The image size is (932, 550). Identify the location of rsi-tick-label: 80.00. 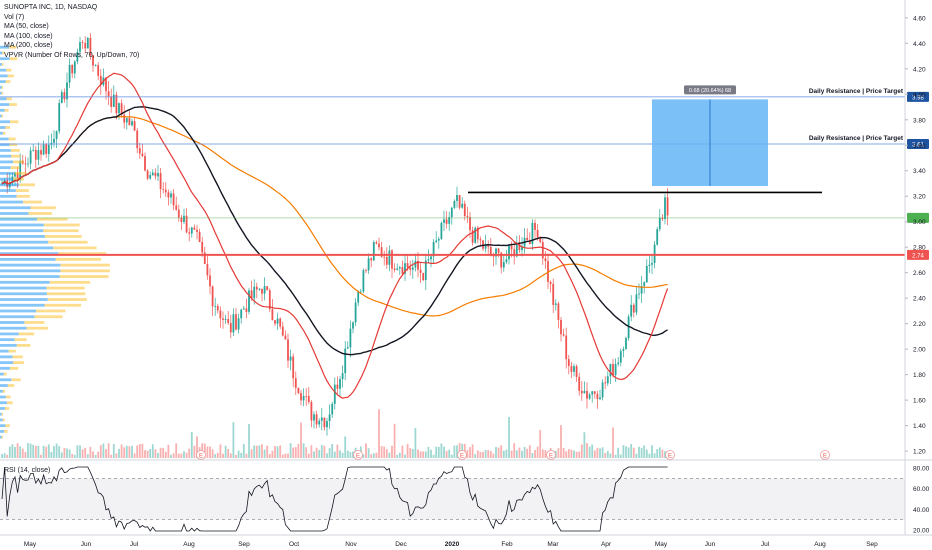
(921, 469).